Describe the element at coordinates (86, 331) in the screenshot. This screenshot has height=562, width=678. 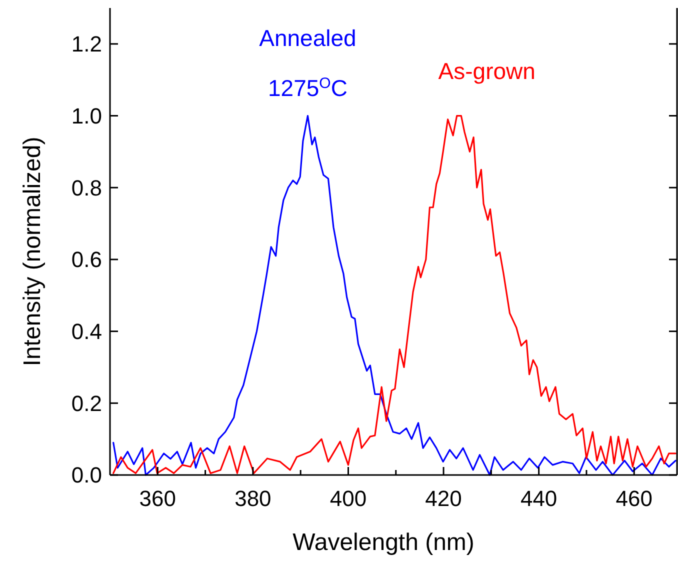
I see `y-tick-label: 0.4` at that location.